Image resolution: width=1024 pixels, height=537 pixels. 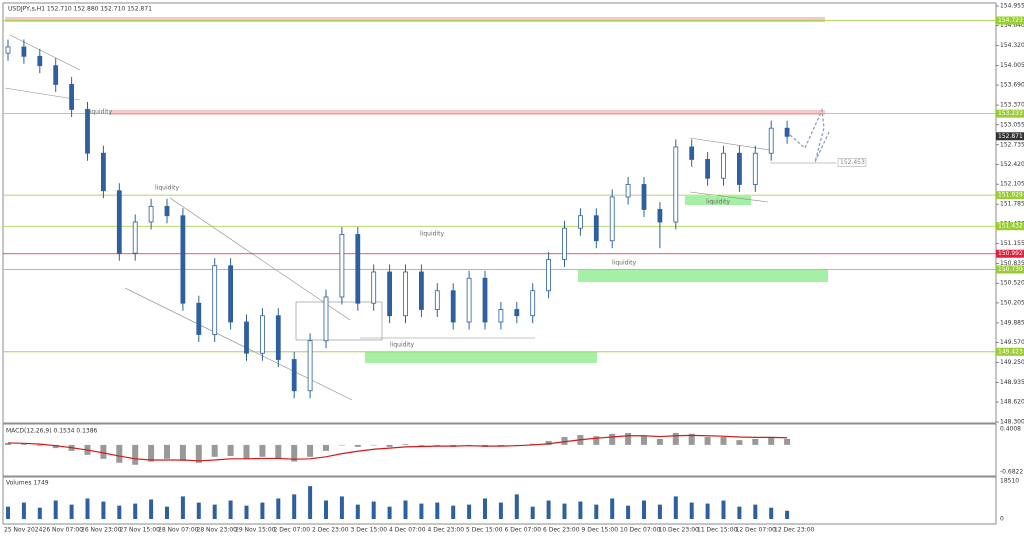 I want to click on y-tick-label: 153.690, so click(x=1012, y=85).